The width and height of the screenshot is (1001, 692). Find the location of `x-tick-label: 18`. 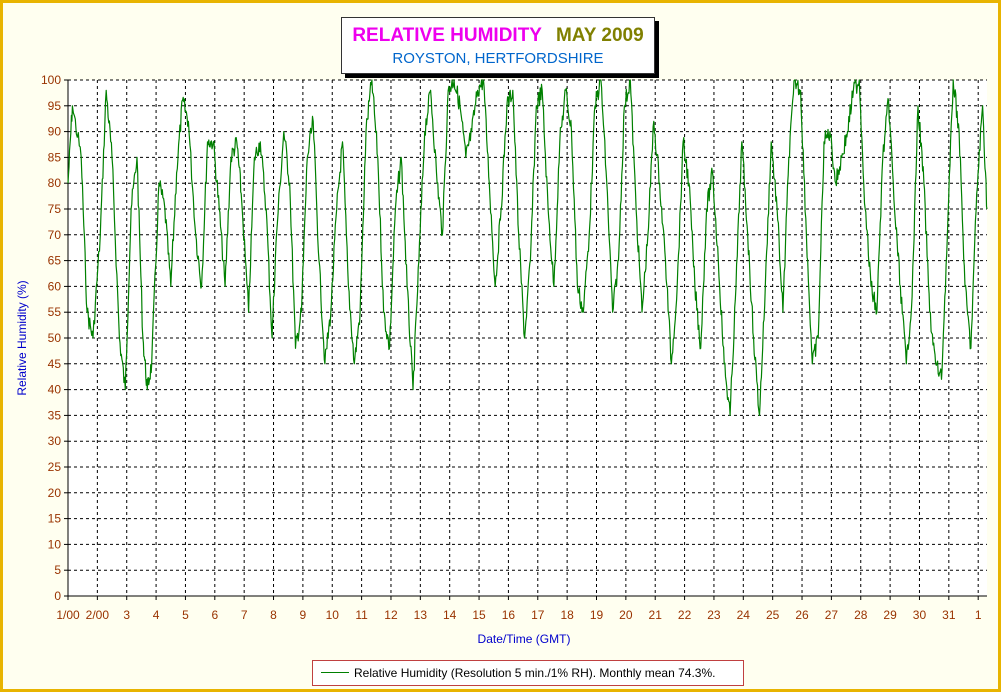

x-tick-label: 18 is located at coordinates (567, 615).